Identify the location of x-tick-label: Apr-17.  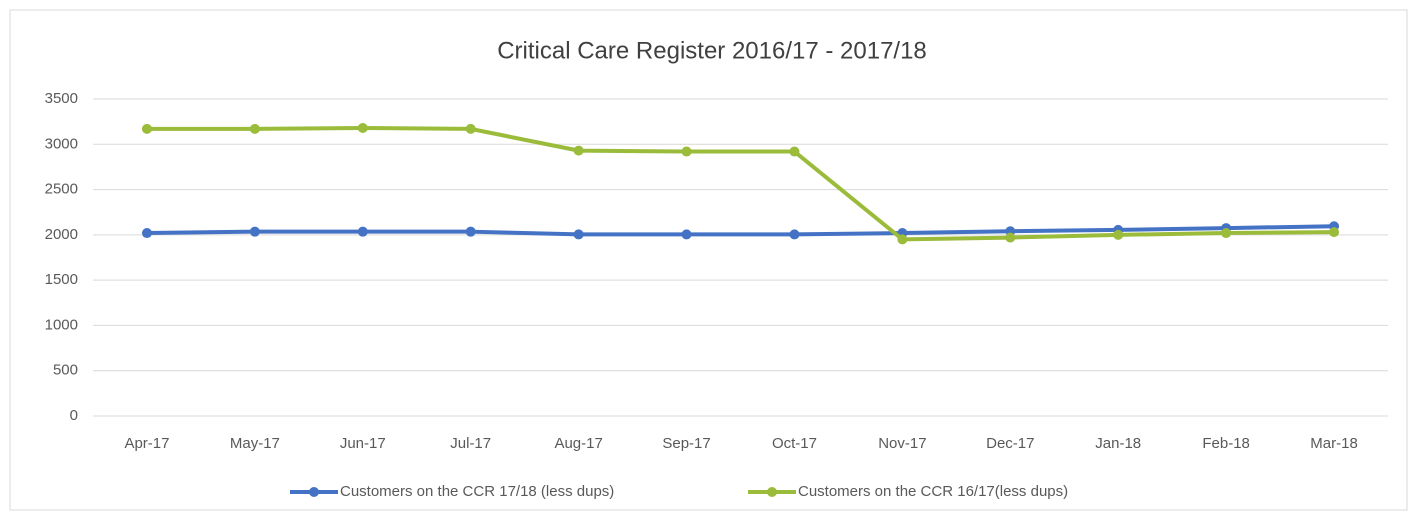
(146, 443).